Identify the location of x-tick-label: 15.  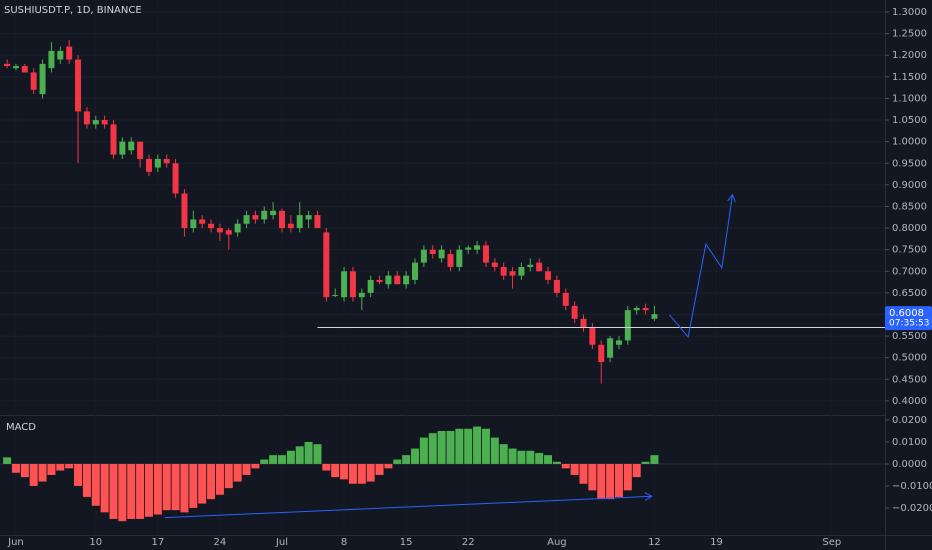
(406, 542).